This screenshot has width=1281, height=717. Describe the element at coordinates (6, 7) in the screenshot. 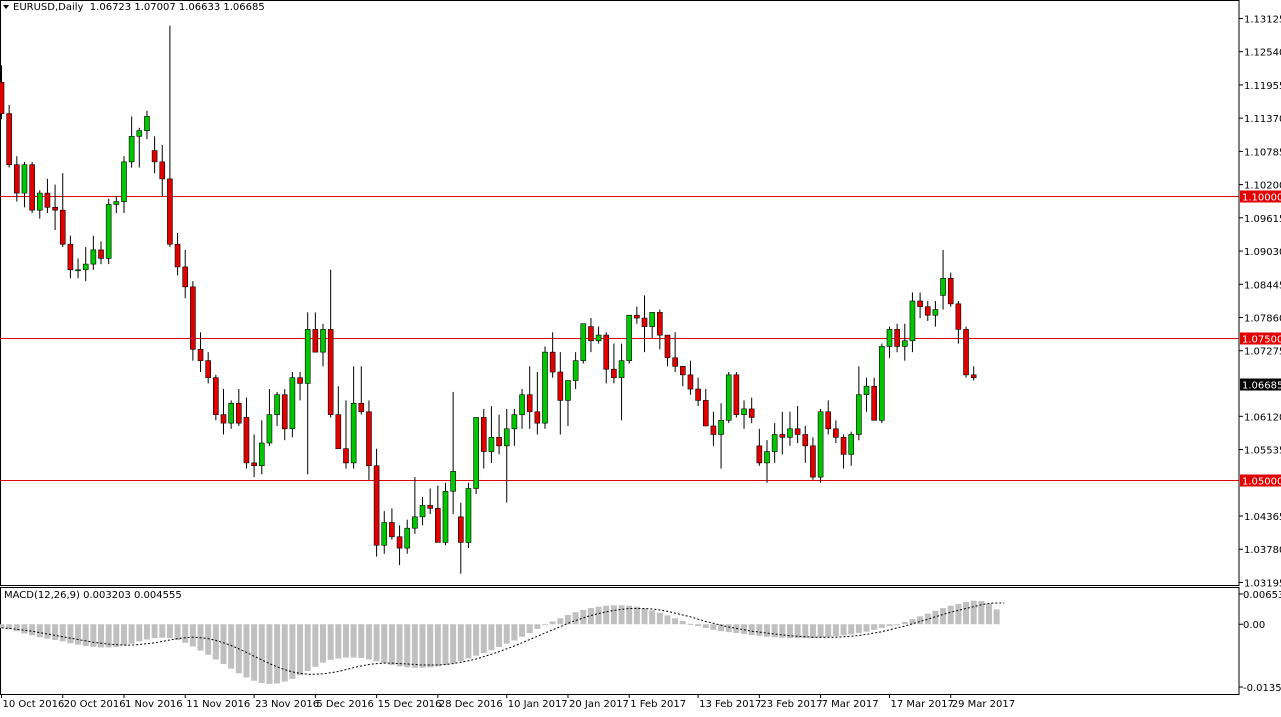

I see `dropdown-caret-icon` at that location.